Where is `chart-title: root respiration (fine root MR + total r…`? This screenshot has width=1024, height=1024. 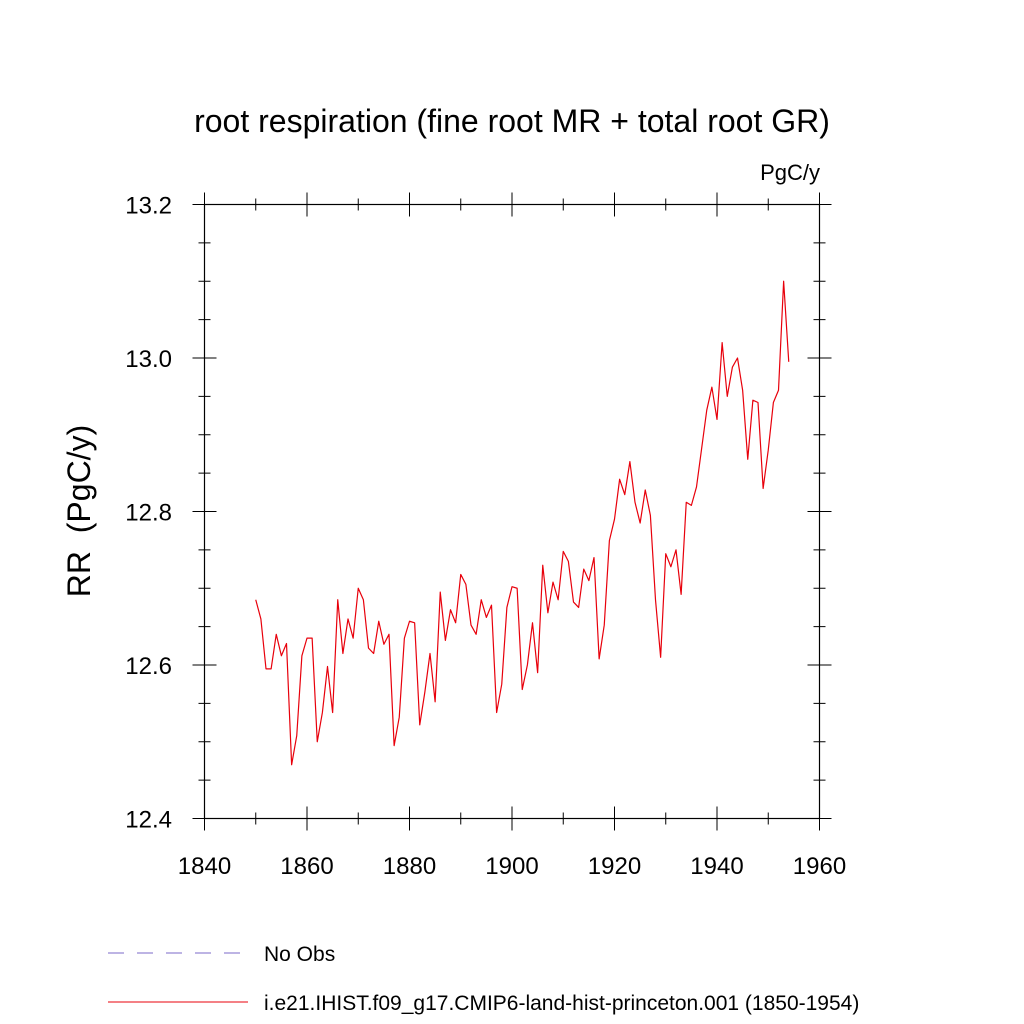
chart-title: root respiration (fine root MR + total r… is located at coordinates (512, 121).